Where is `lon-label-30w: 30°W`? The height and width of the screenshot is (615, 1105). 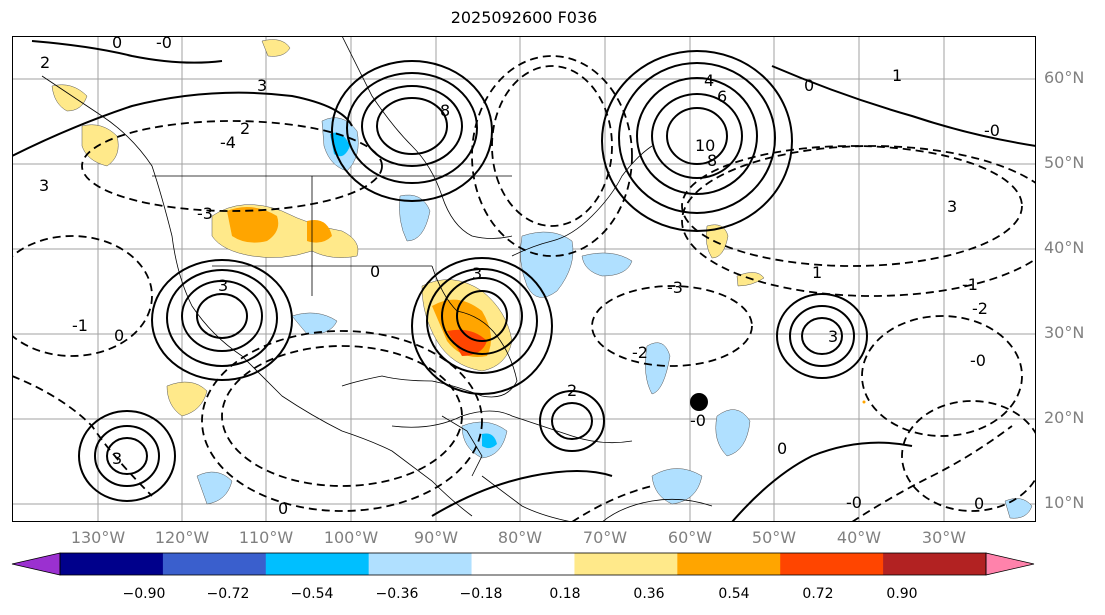
lon-label-30w: 30°W is located at coordinates (944, 537).